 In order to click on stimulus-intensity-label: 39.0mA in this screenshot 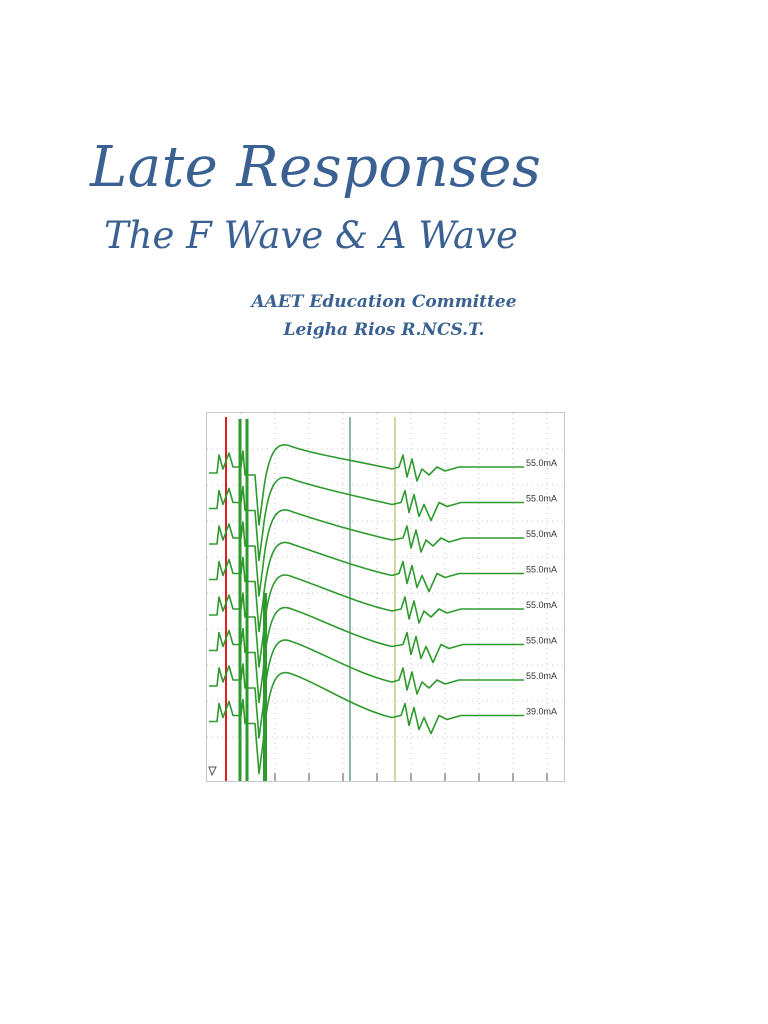, I will do `click(541, 712)`.